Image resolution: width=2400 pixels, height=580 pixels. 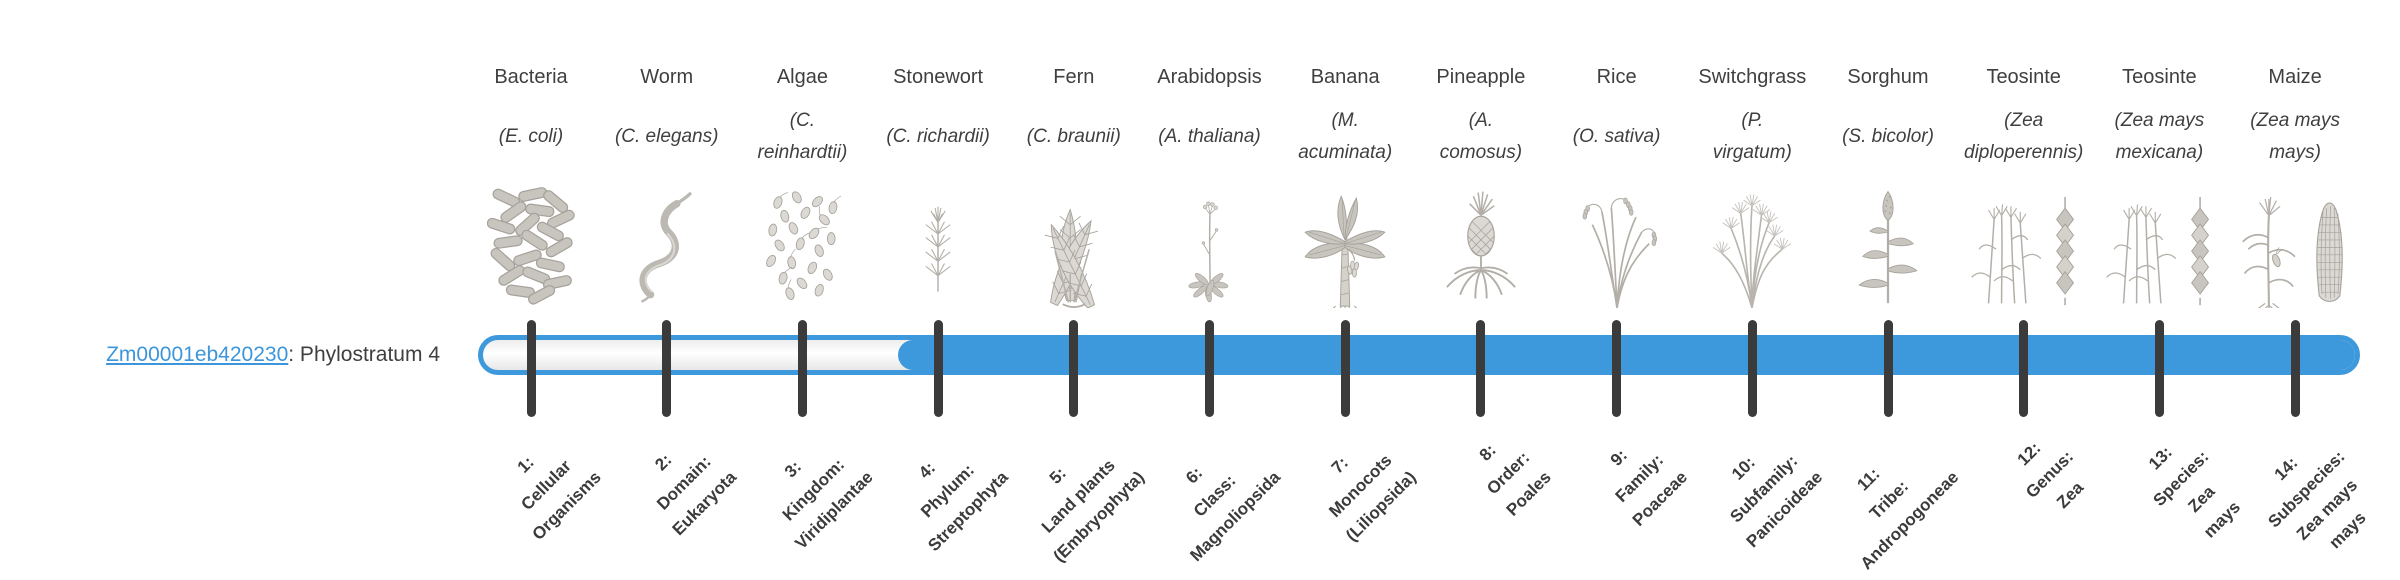 What do you see at coordinates (531, 136) in the screenshot?
I see `scientific-name: (E. coli)` at bounding box center [531, 136].